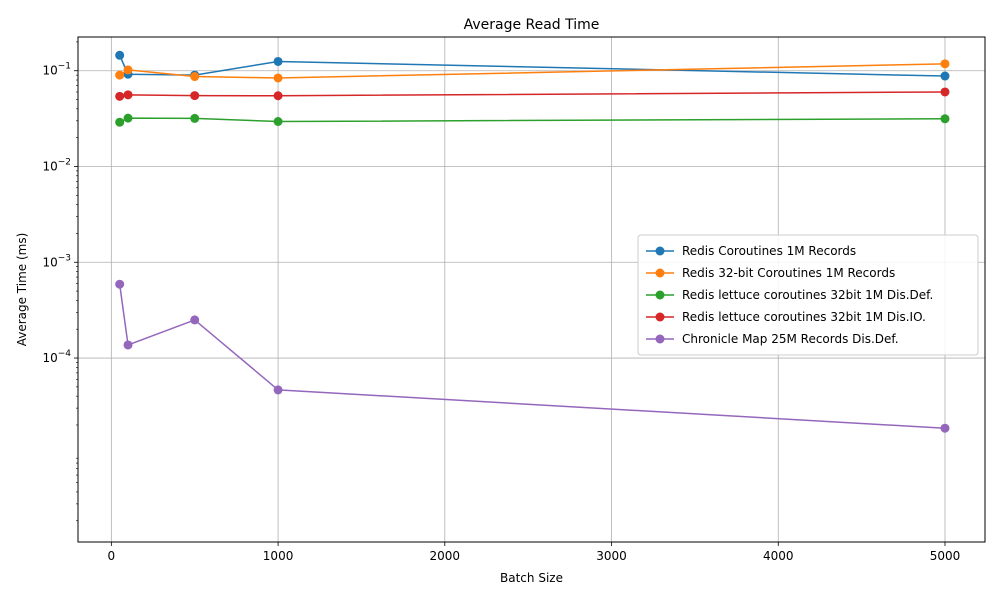 The width and height of the screenshot is (1000, 600). What do you see at coordinates (945, 556) in the screenshot?
I see `x-tick-label: 5000` at bounding box center [945, 556].